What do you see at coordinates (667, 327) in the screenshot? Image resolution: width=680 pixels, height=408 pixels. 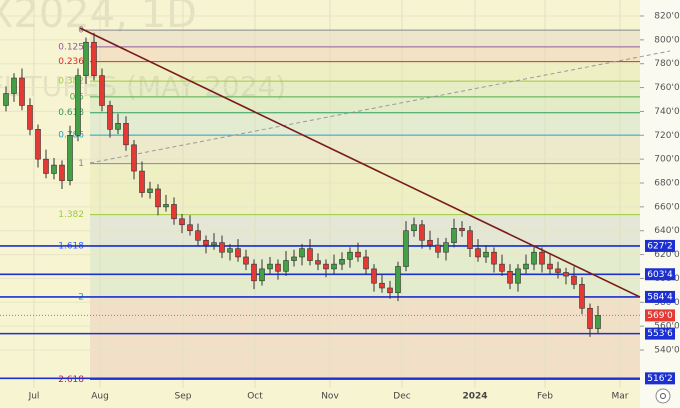 I see `y-tick-label: 560'0` at bounding box center [667, 327].